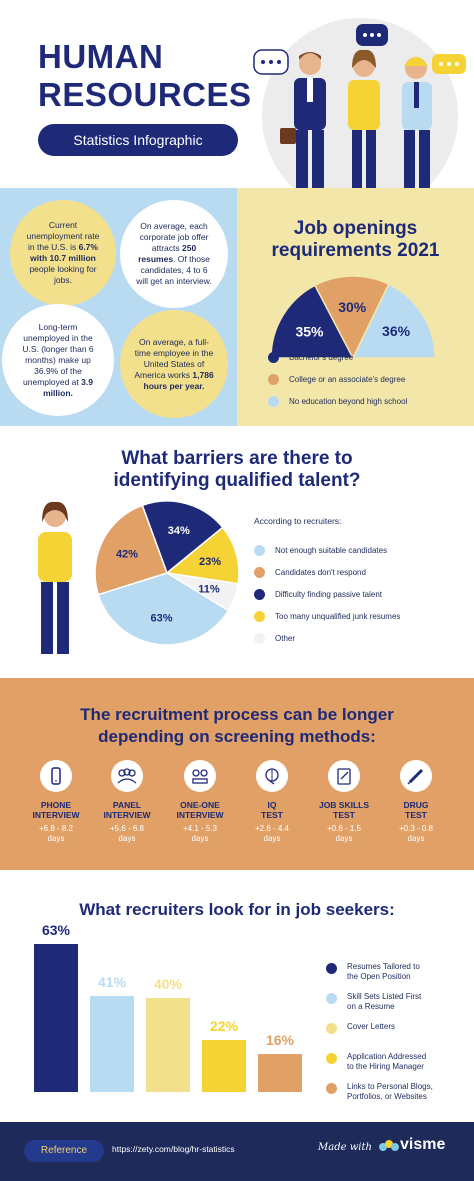 The image size is (474, 1181). What do you see at coordinates (272, 828) in the screenshot?
I see `method-range: +2.6 - 4.4` at bounding box center [272, 828].